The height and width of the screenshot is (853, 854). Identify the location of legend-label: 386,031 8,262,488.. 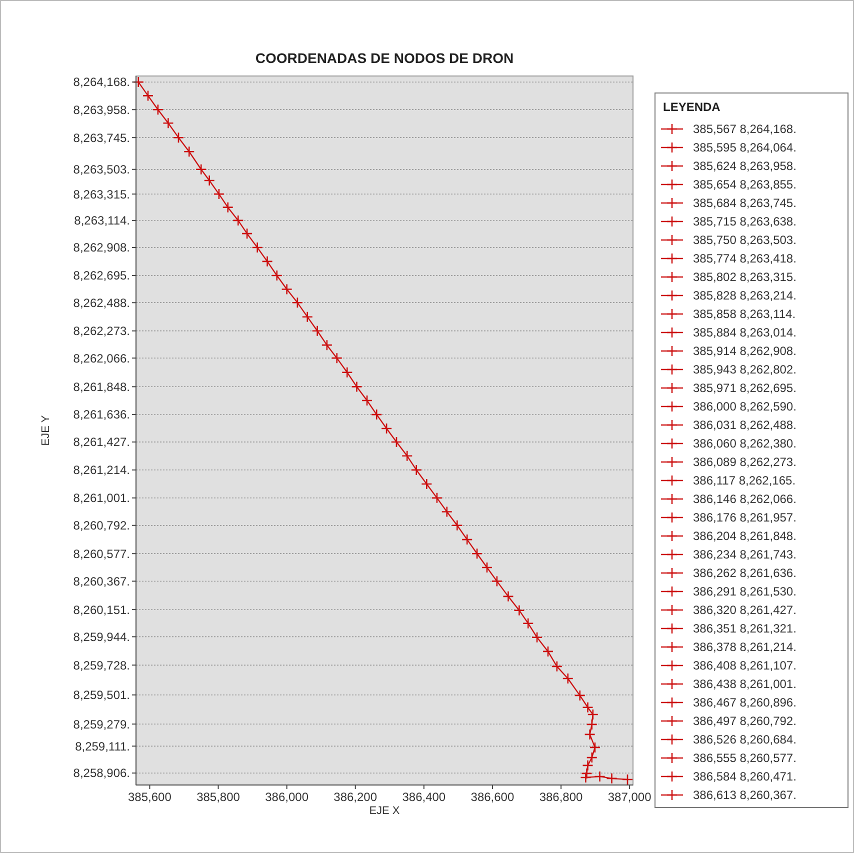
(744, 425).